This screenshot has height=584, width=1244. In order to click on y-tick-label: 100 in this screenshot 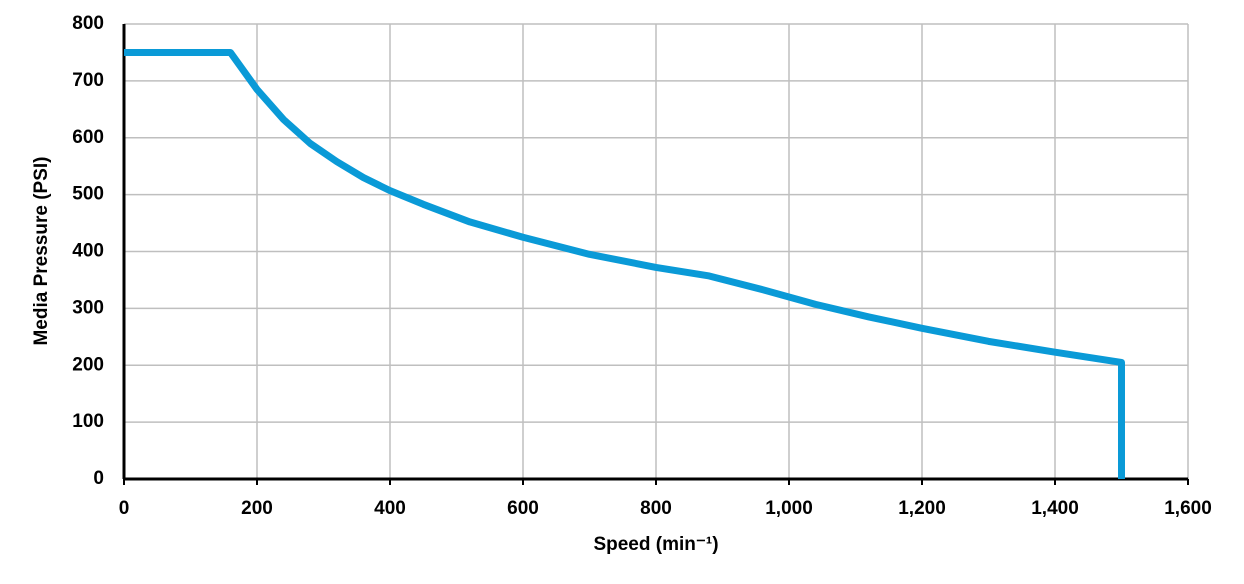, I will do `click(88, 421)`.